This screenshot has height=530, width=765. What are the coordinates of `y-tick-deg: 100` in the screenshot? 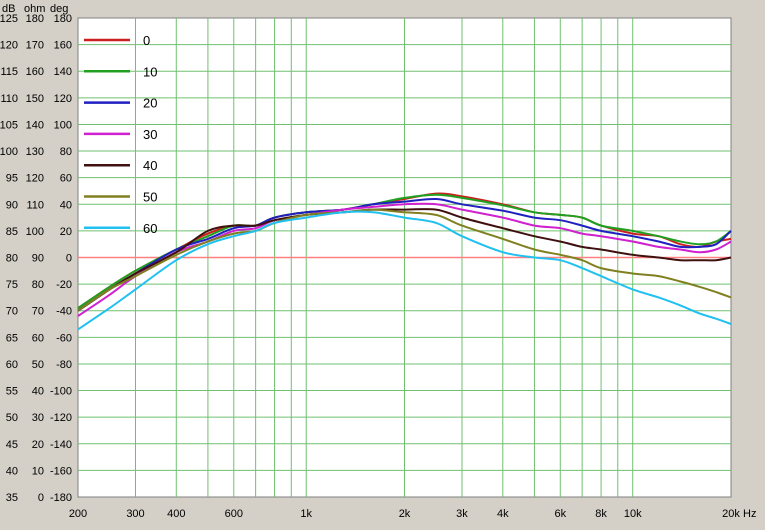 It's located at (63, 125).